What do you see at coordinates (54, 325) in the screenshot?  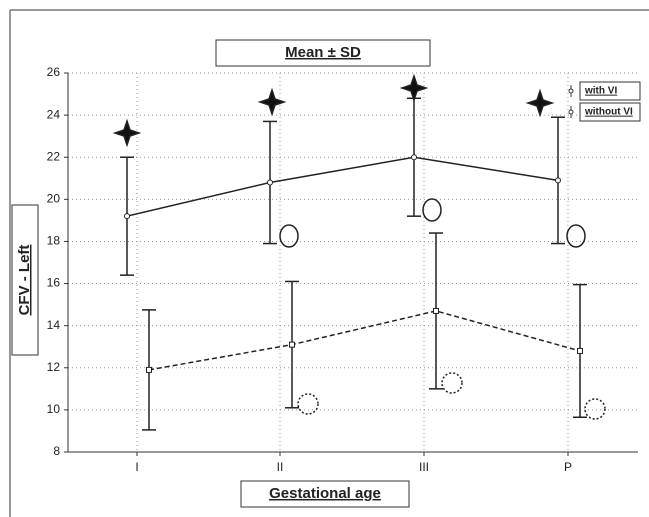 I see `y-tick-label: 14` at bounding box center [54, 325].